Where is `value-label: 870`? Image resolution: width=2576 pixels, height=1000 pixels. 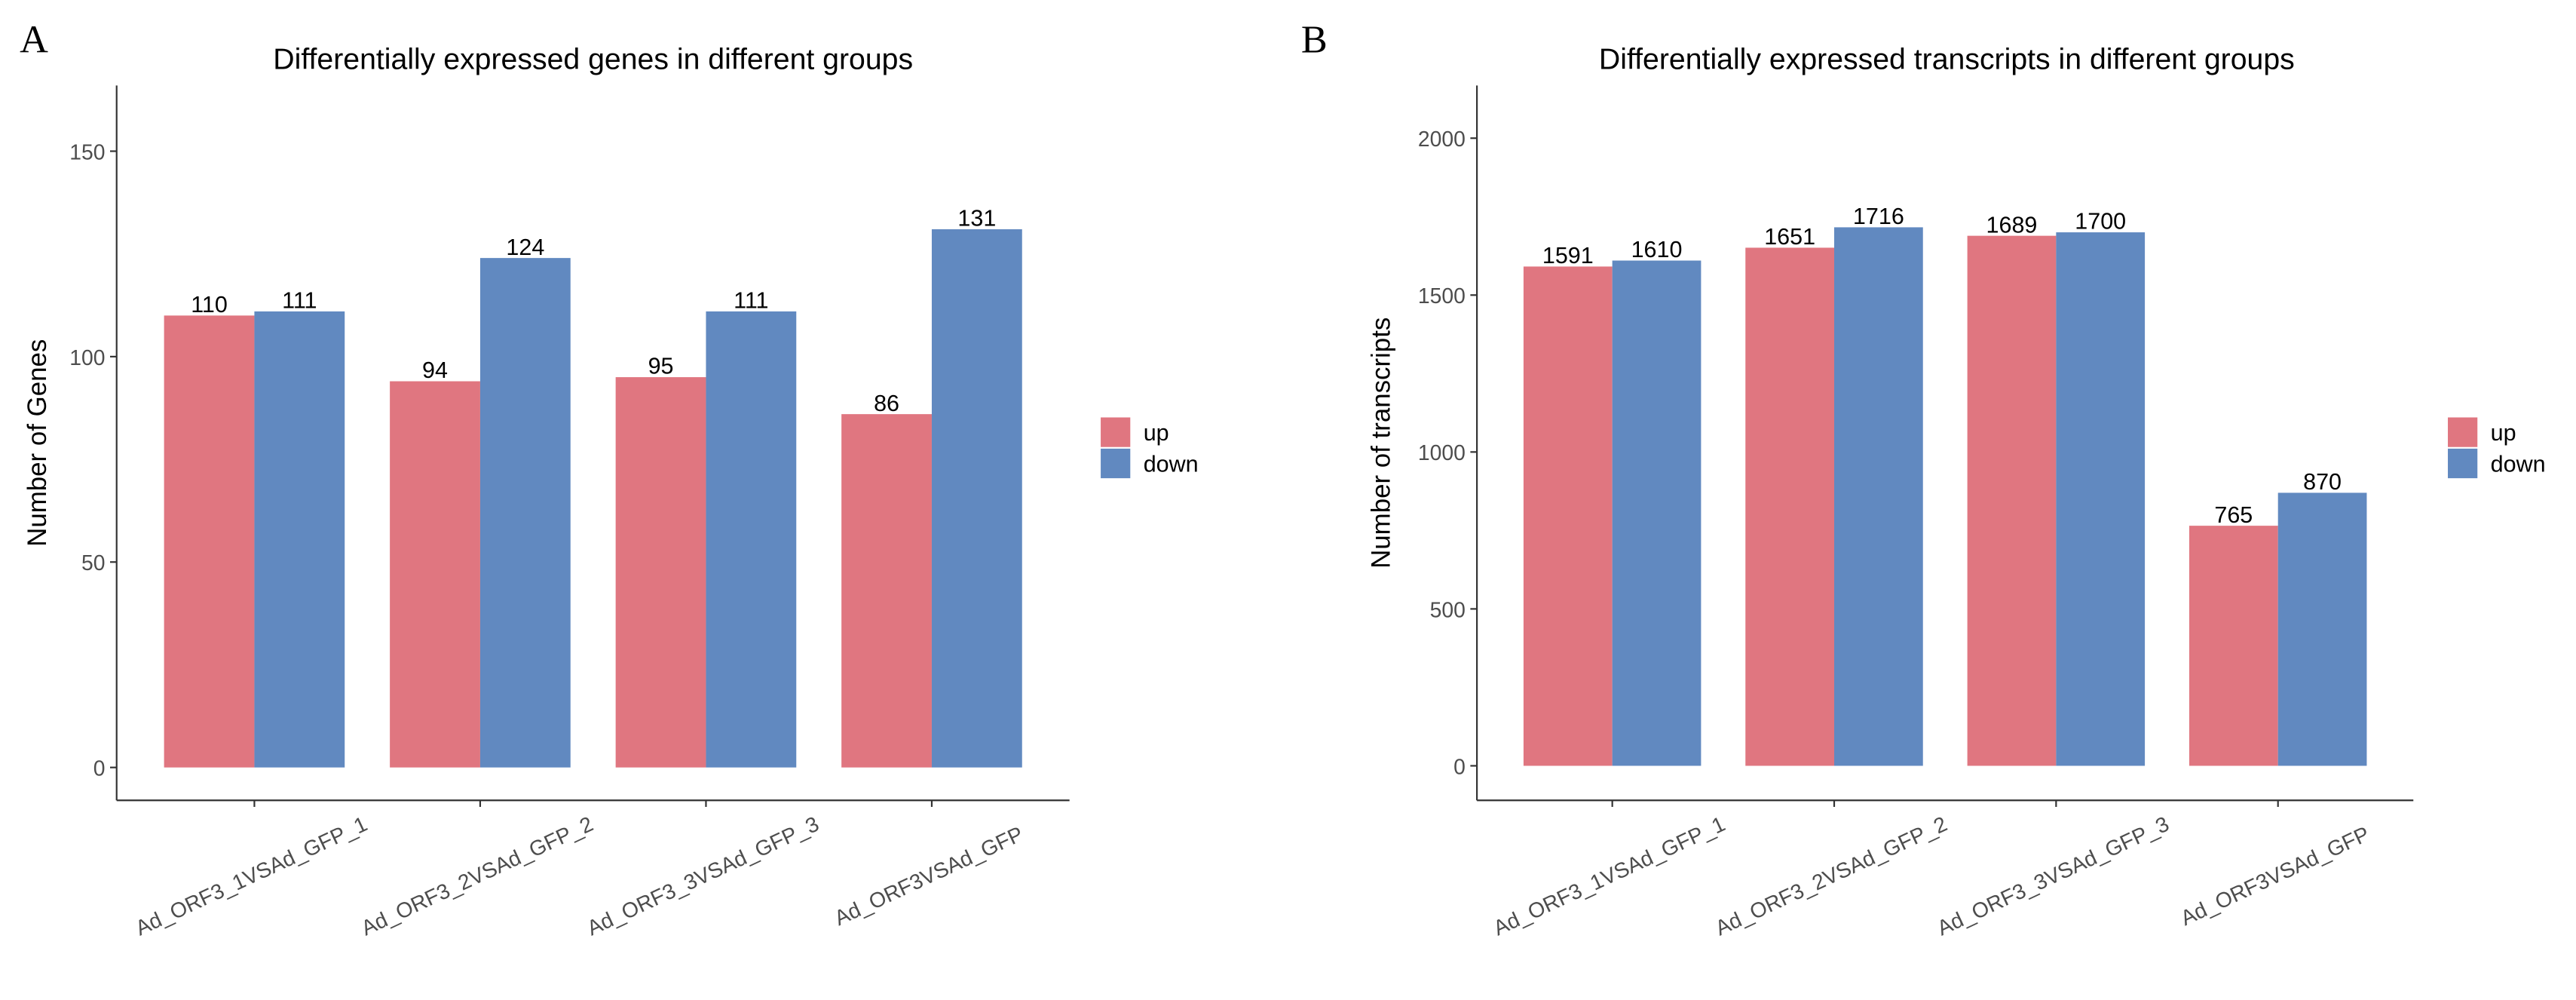 value-label: 870 is located at coordinates (2322, 482).